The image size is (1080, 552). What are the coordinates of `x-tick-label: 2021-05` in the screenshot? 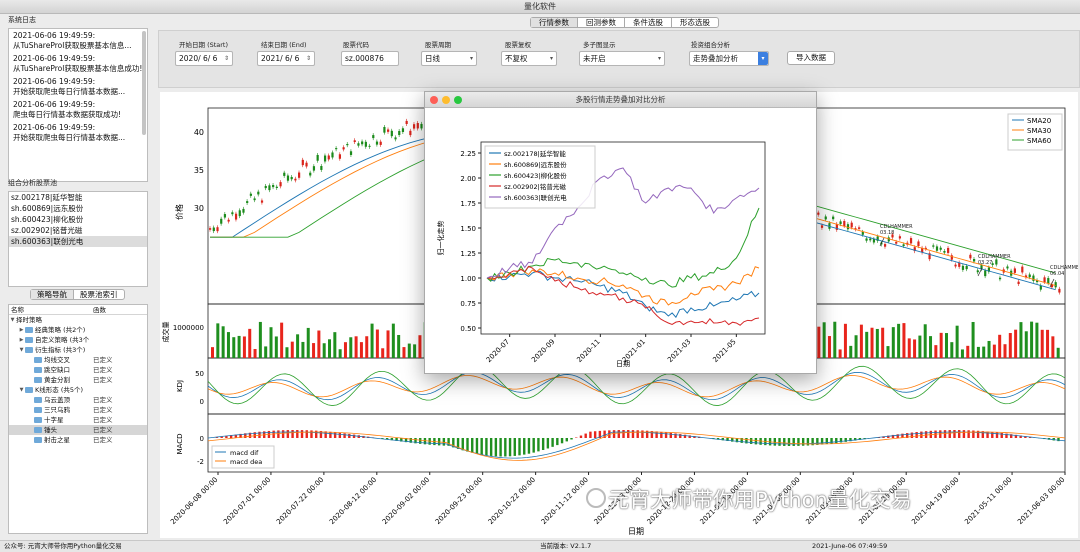 It's located at (724, 351).